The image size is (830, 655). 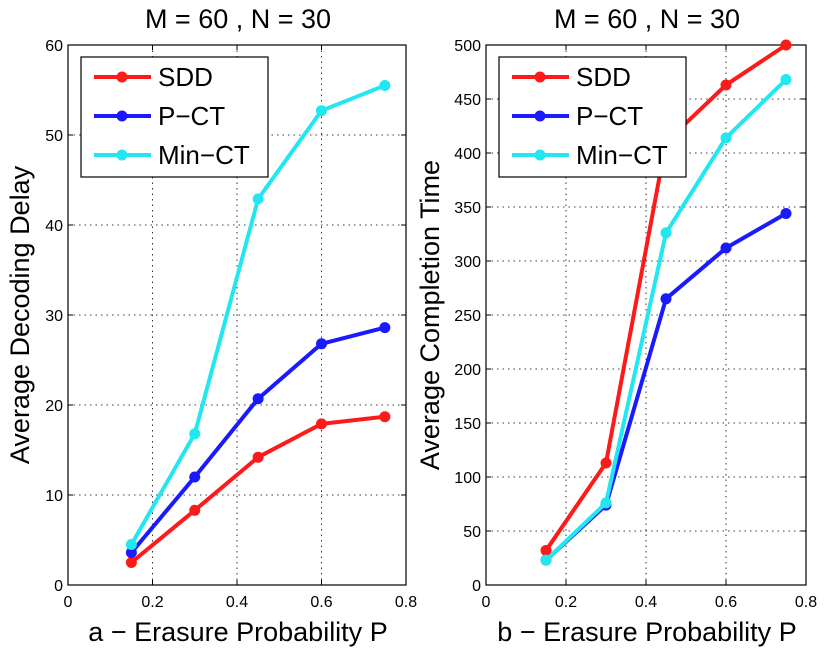 What do you see at coordinates (540, 155) in the screenshot?
I see `right-chart-legend-marker-min-ct` at bounding box center [540, 155].